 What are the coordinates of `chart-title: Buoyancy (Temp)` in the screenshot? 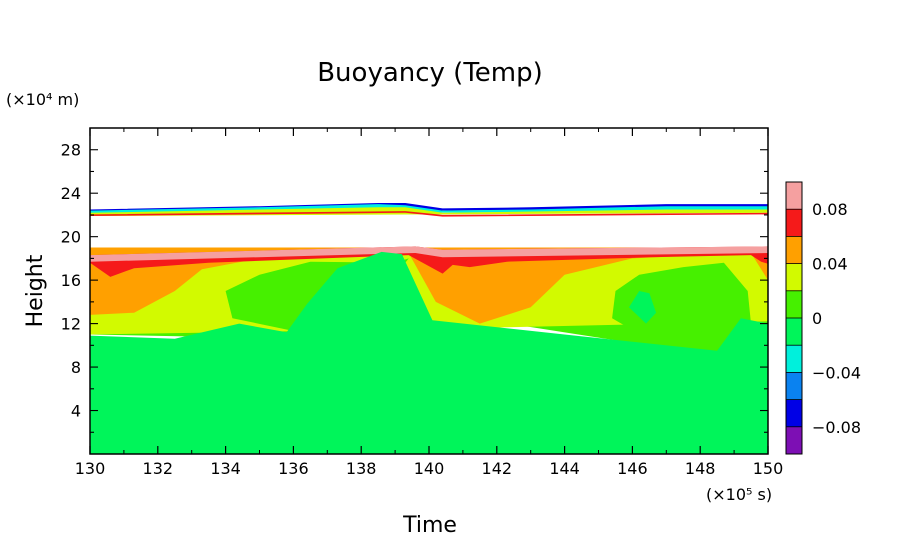 It's located at (430, 73).